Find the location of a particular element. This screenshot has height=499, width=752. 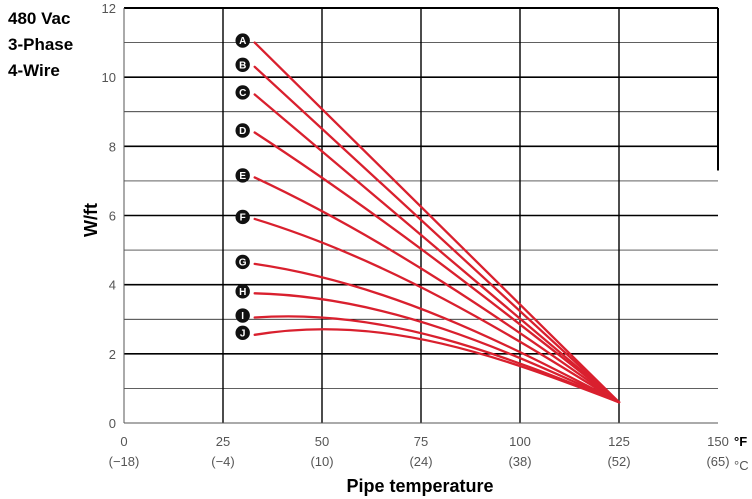

series-marker-a is located at coordinates (242, 40).